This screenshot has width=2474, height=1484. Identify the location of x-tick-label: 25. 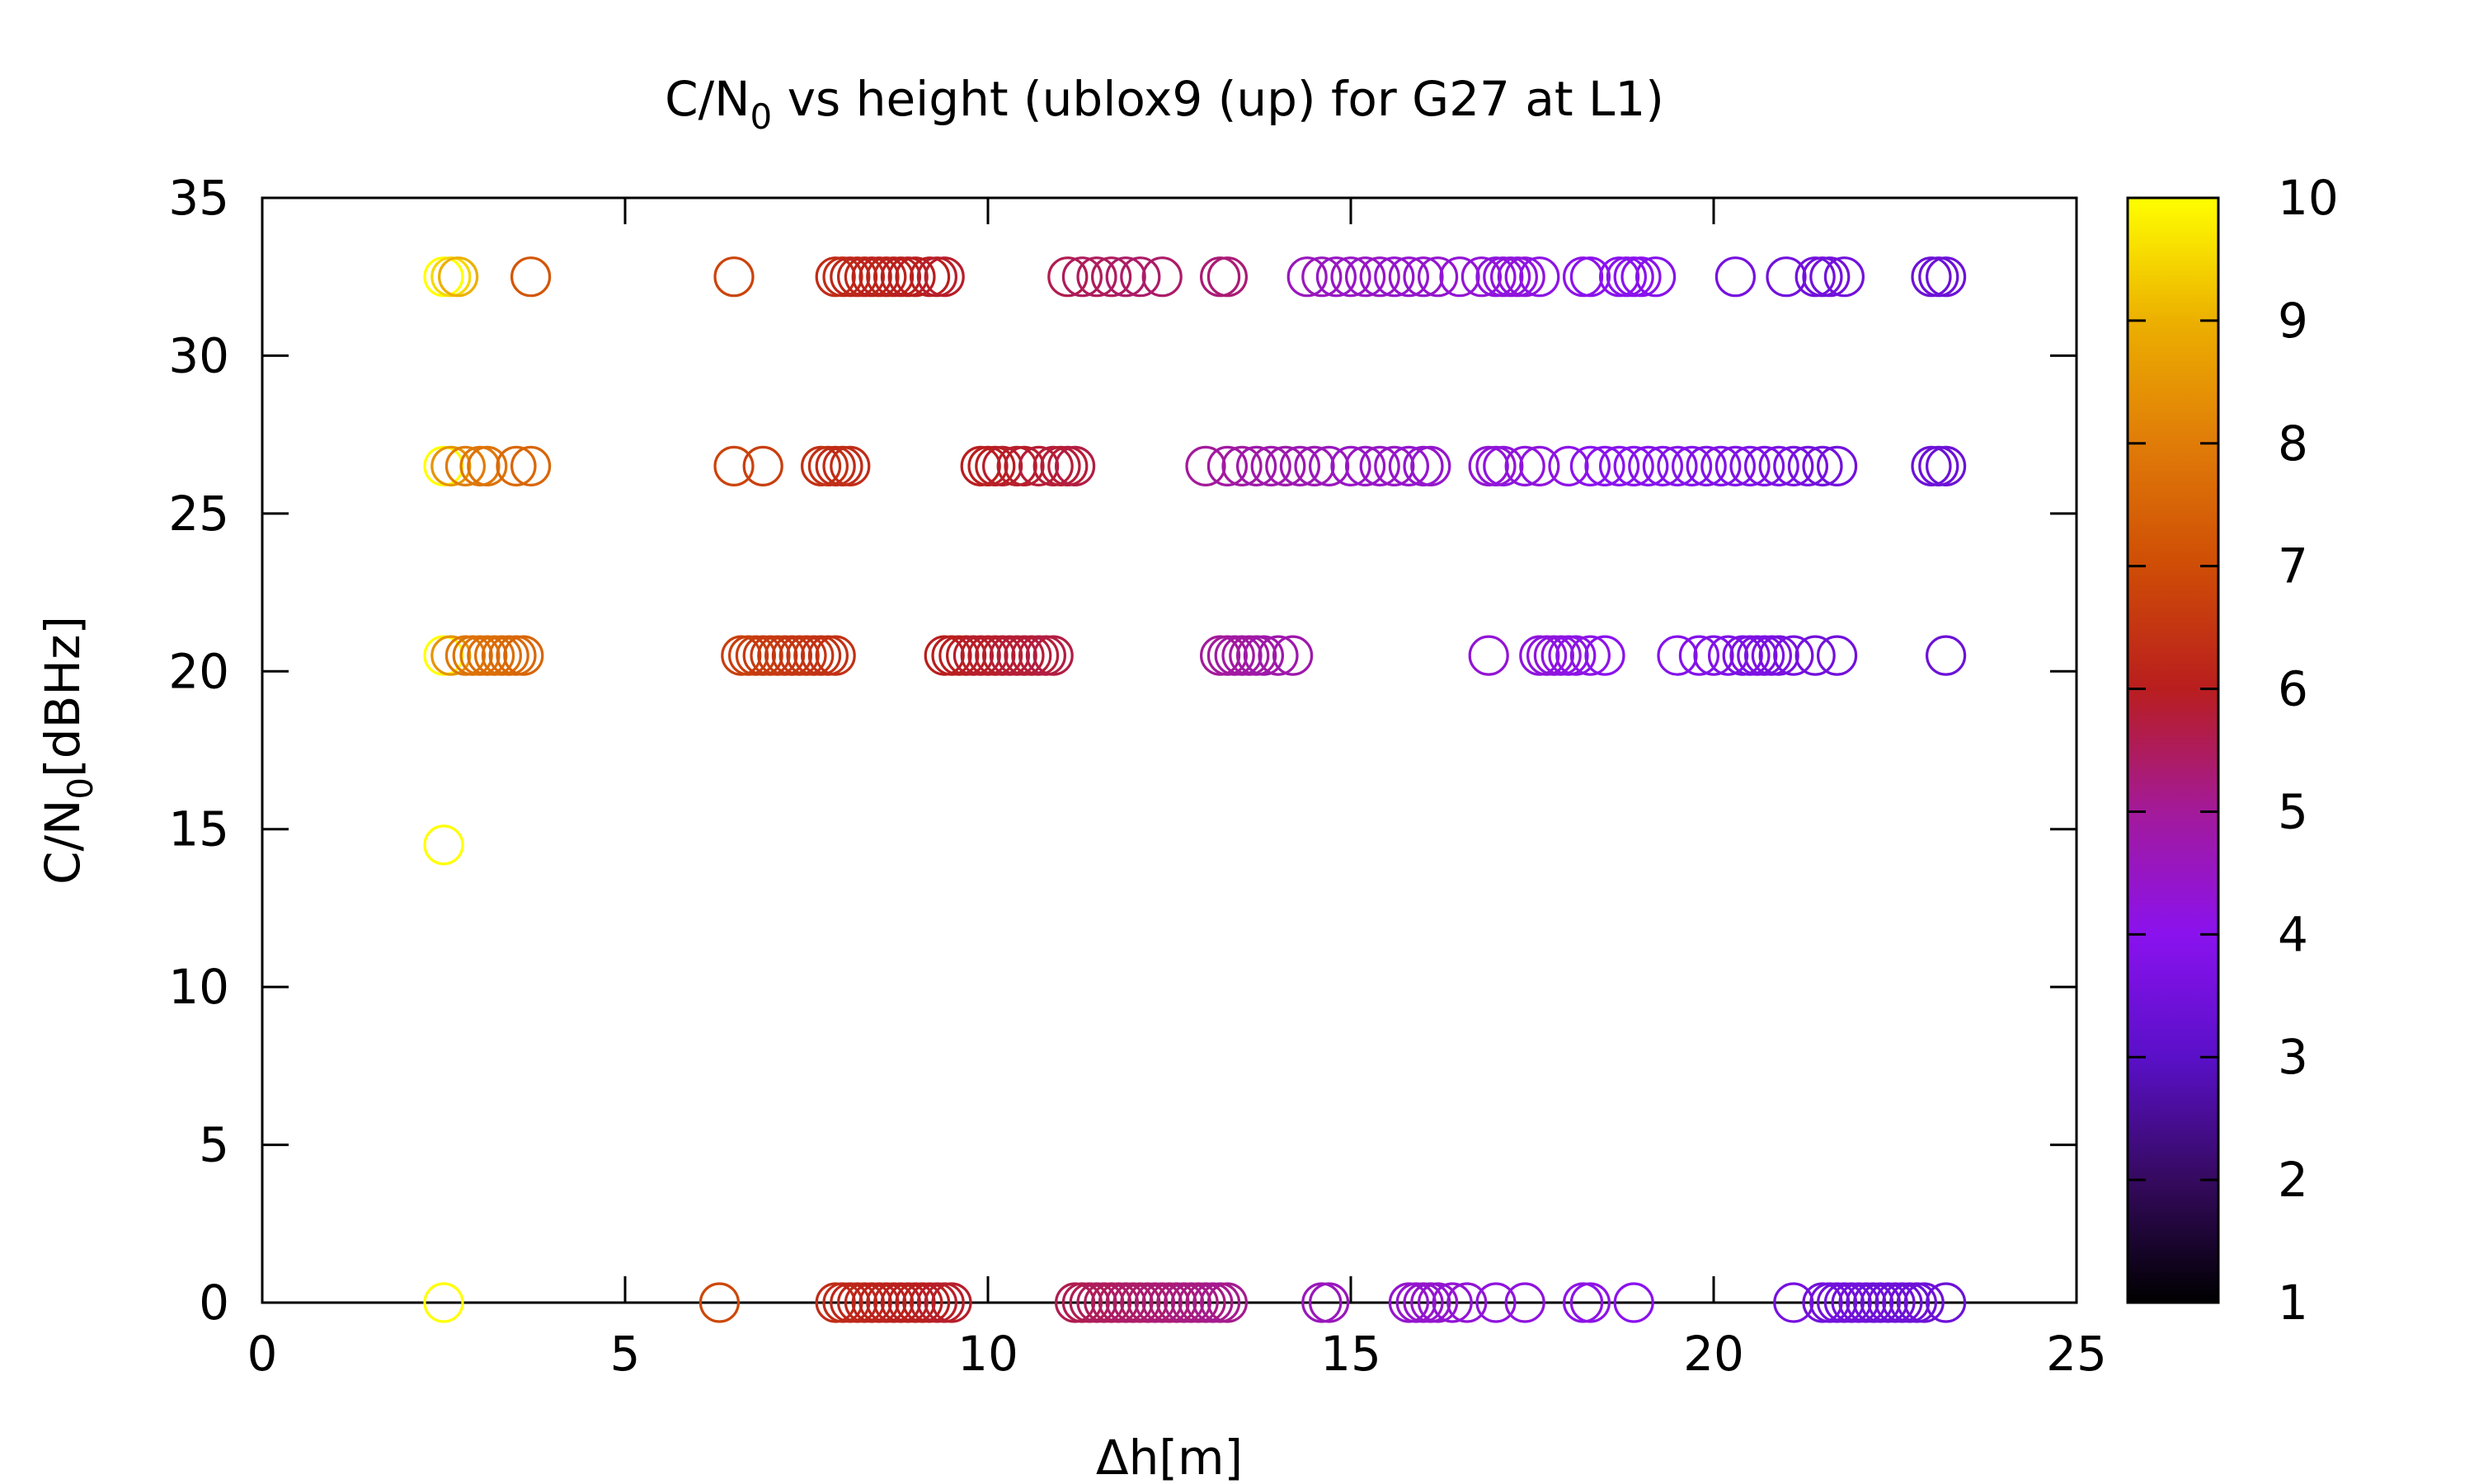
(2076, 1354).